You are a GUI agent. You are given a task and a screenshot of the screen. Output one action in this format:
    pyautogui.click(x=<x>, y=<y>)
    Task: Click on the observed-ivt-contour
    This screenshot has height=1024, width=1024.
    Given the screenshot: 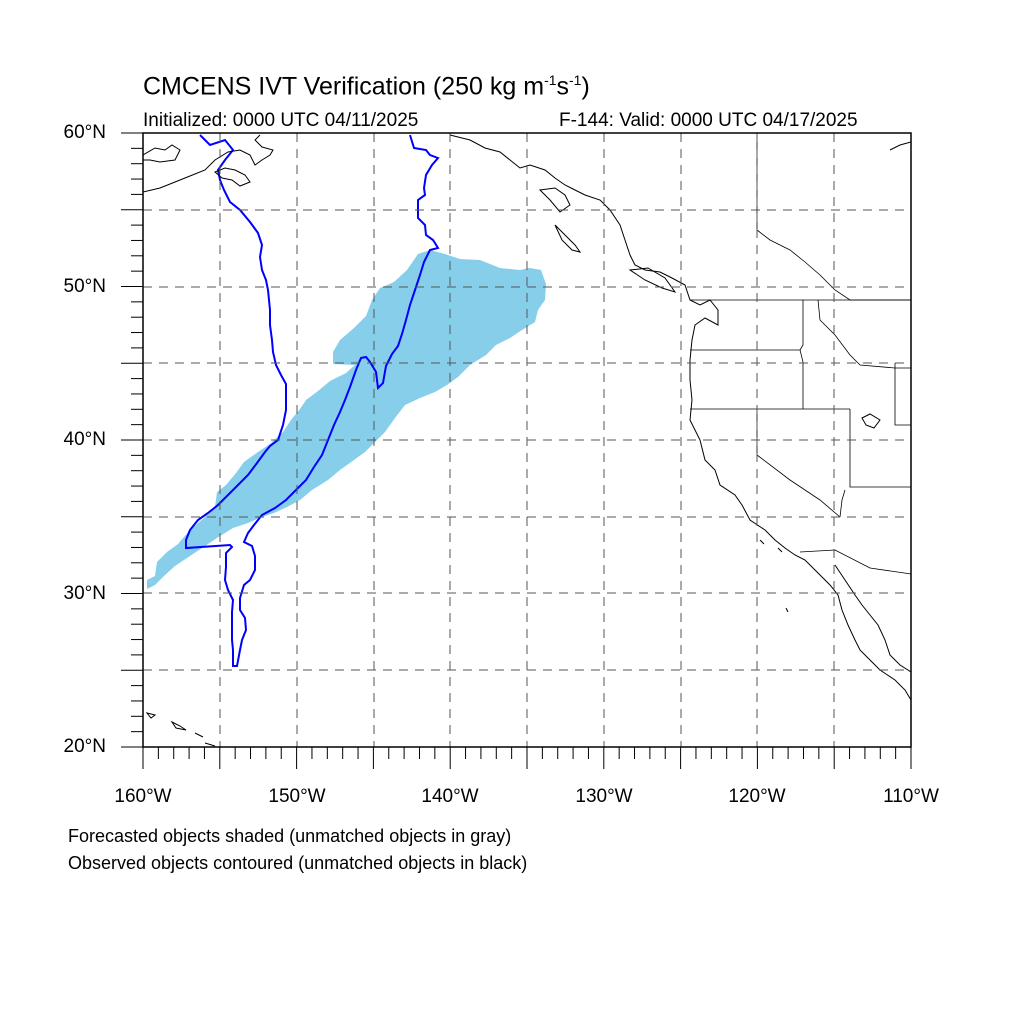 What is the action you would take?
    pyautogui.click(x=312, y=400)
    